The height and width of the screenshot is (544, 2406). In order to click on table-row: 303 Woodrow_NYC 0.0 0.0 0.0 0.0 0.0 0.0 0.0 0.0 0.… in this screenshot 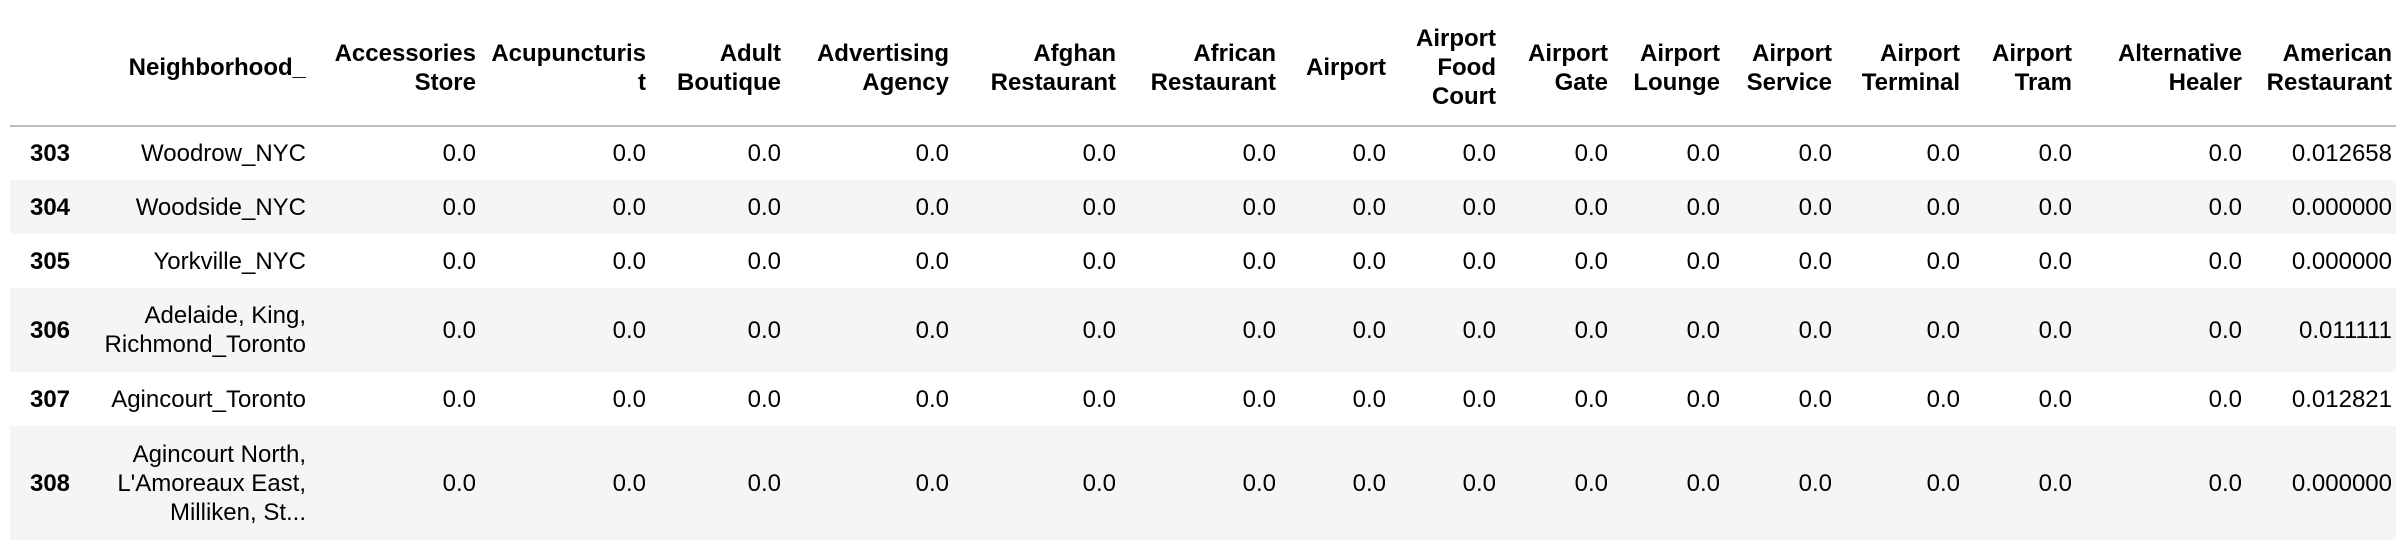, I will do `click(1203, 153)`.